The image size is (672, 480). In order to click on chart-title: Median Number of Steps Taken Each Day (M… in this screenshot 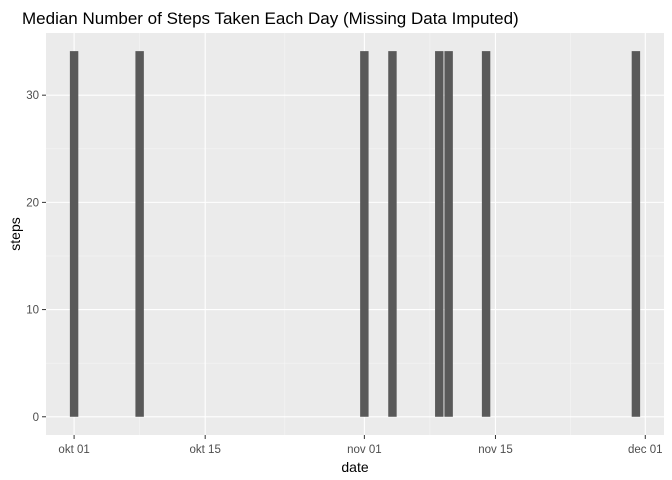, I will do `click(270, 18)`.